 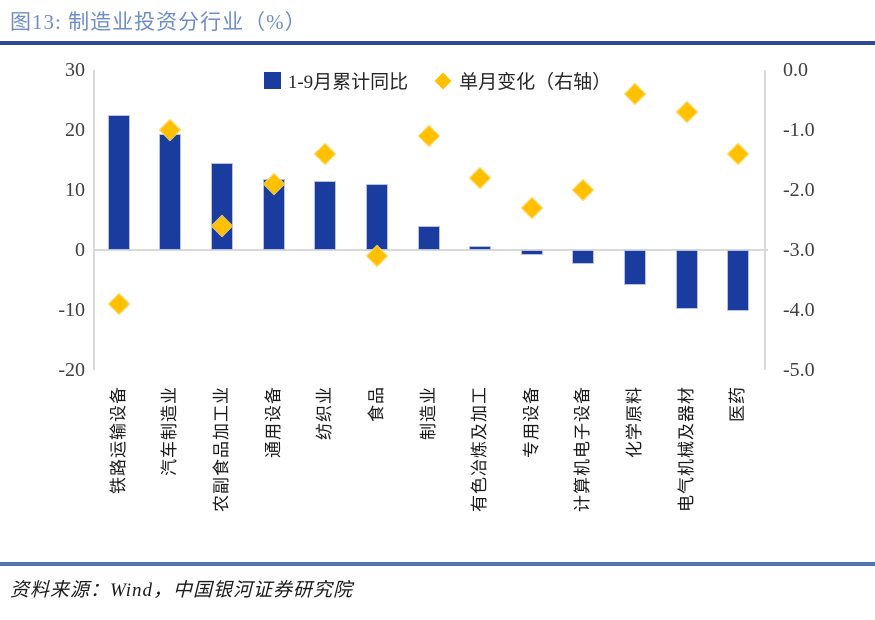 I want to click on x-axis-category-label: 铁路运输设备, so click(x=118, y=440).